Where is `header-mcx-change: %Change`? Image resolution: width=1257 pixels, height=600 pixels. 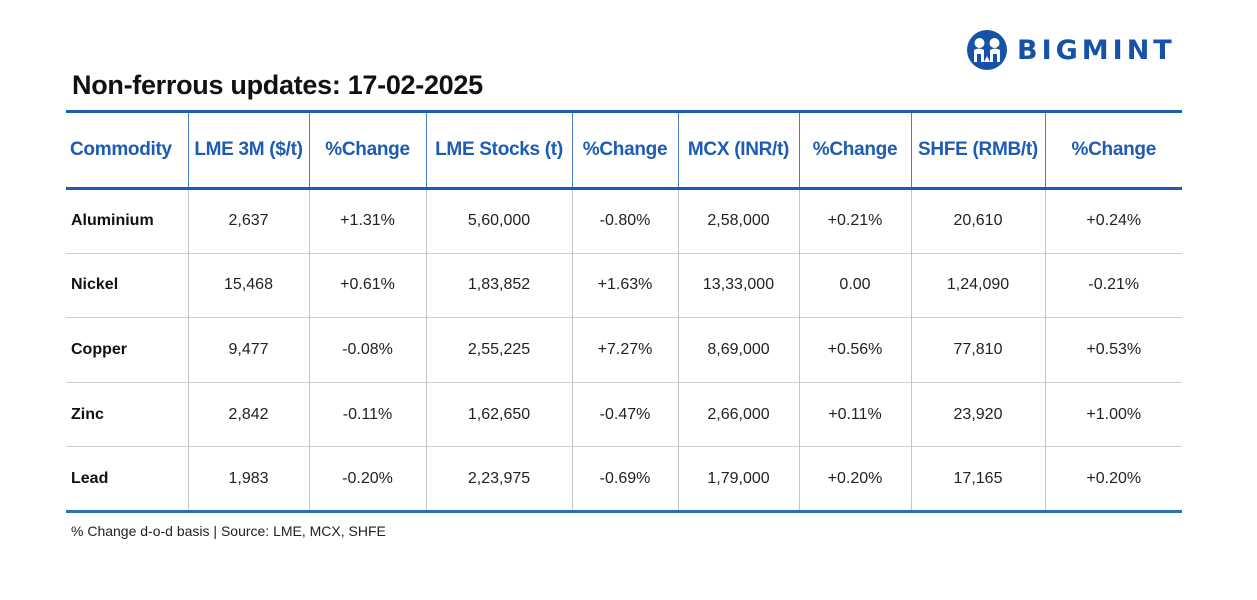
header-mcx-change: %Change is located at coordinates (854, 150).